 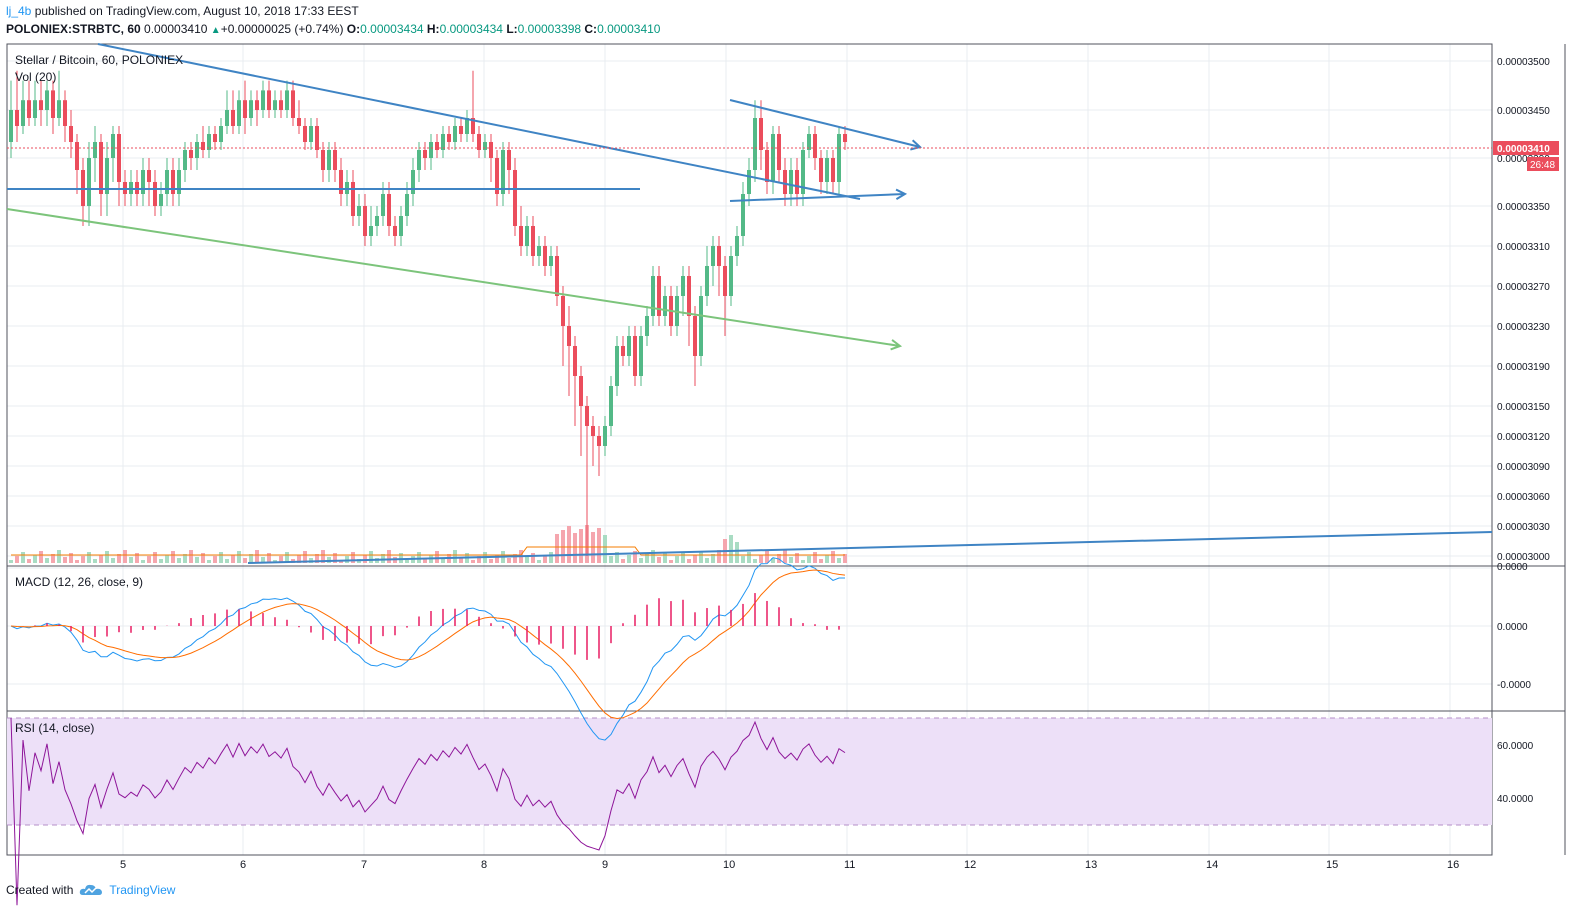 What do you see at coordinates (176, 29) in the screenshot?
I see `last-price: 0.00003410` at bounding box center [176, 29].